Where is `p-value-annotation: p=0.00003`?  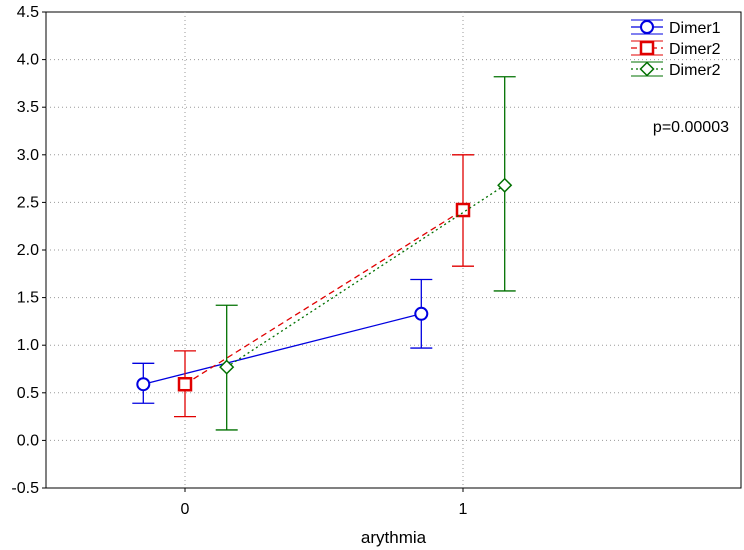
p-value-annotation: p=0.00003 is located at coordinates (691, 127).